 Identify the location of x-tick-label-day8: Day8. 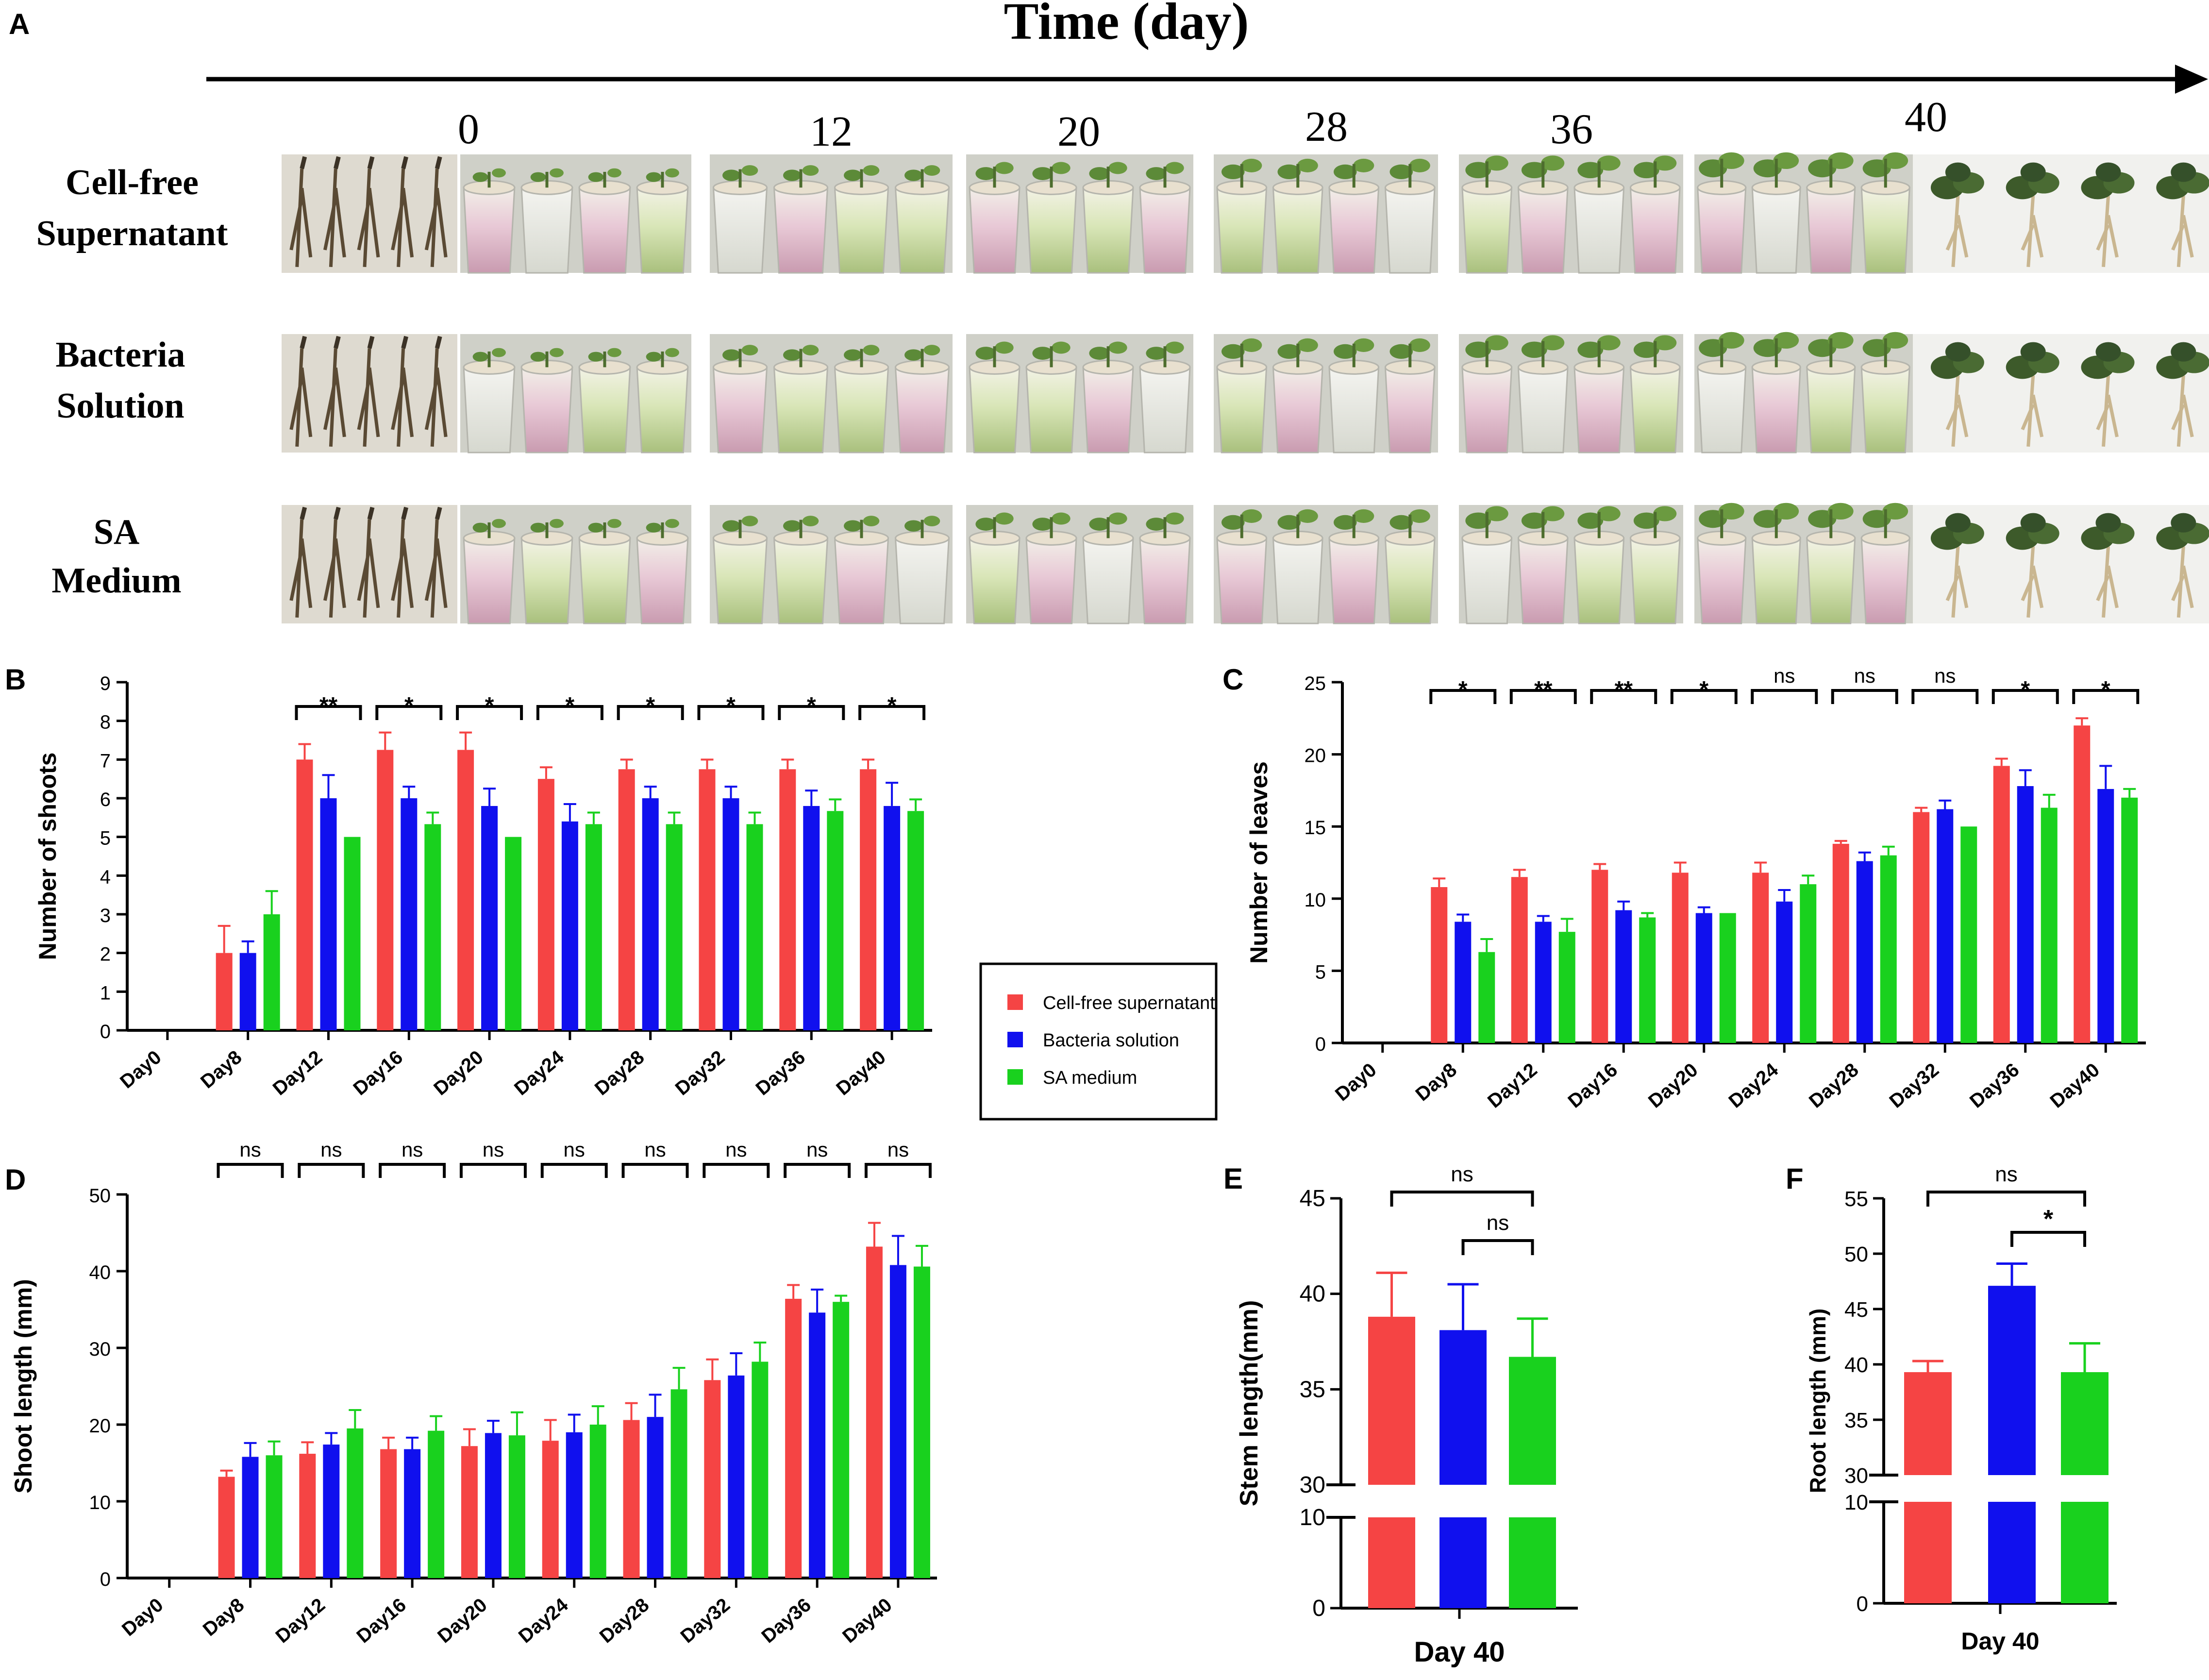
(221, 1069).